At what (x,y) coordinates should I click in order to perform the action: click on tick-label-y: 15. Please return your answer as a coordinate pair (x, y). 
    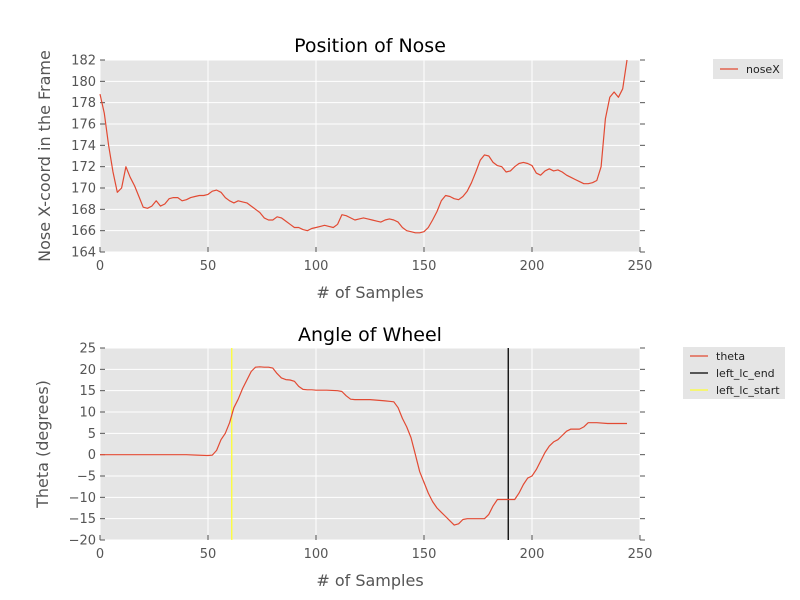
    Looking at the image, I should click on (87, 391).